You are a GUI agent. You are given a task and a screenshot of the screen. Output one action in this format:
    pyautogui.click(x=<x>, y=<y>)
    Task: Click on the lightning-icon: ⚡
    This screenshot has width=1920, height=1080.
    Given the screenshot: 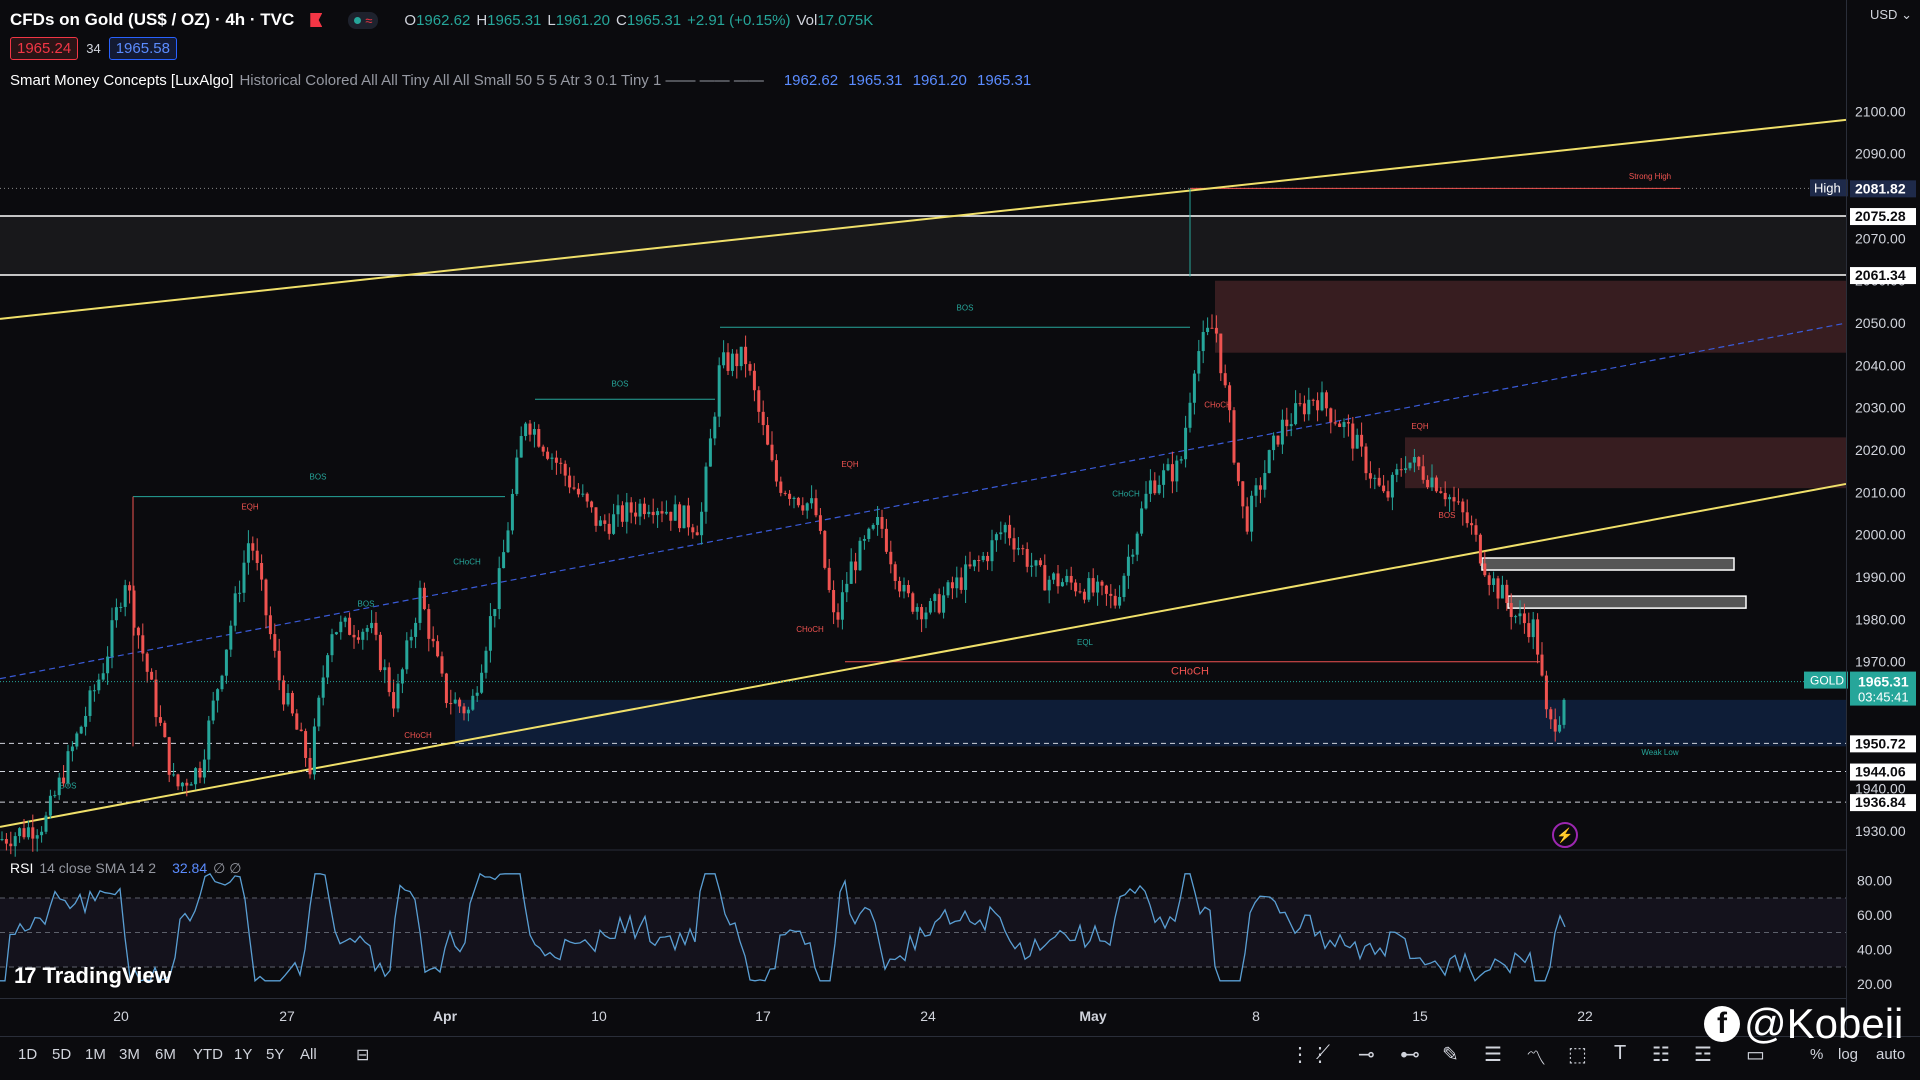 What is the action you would take?
    pyautogui.click(x=1565, y=835)
    